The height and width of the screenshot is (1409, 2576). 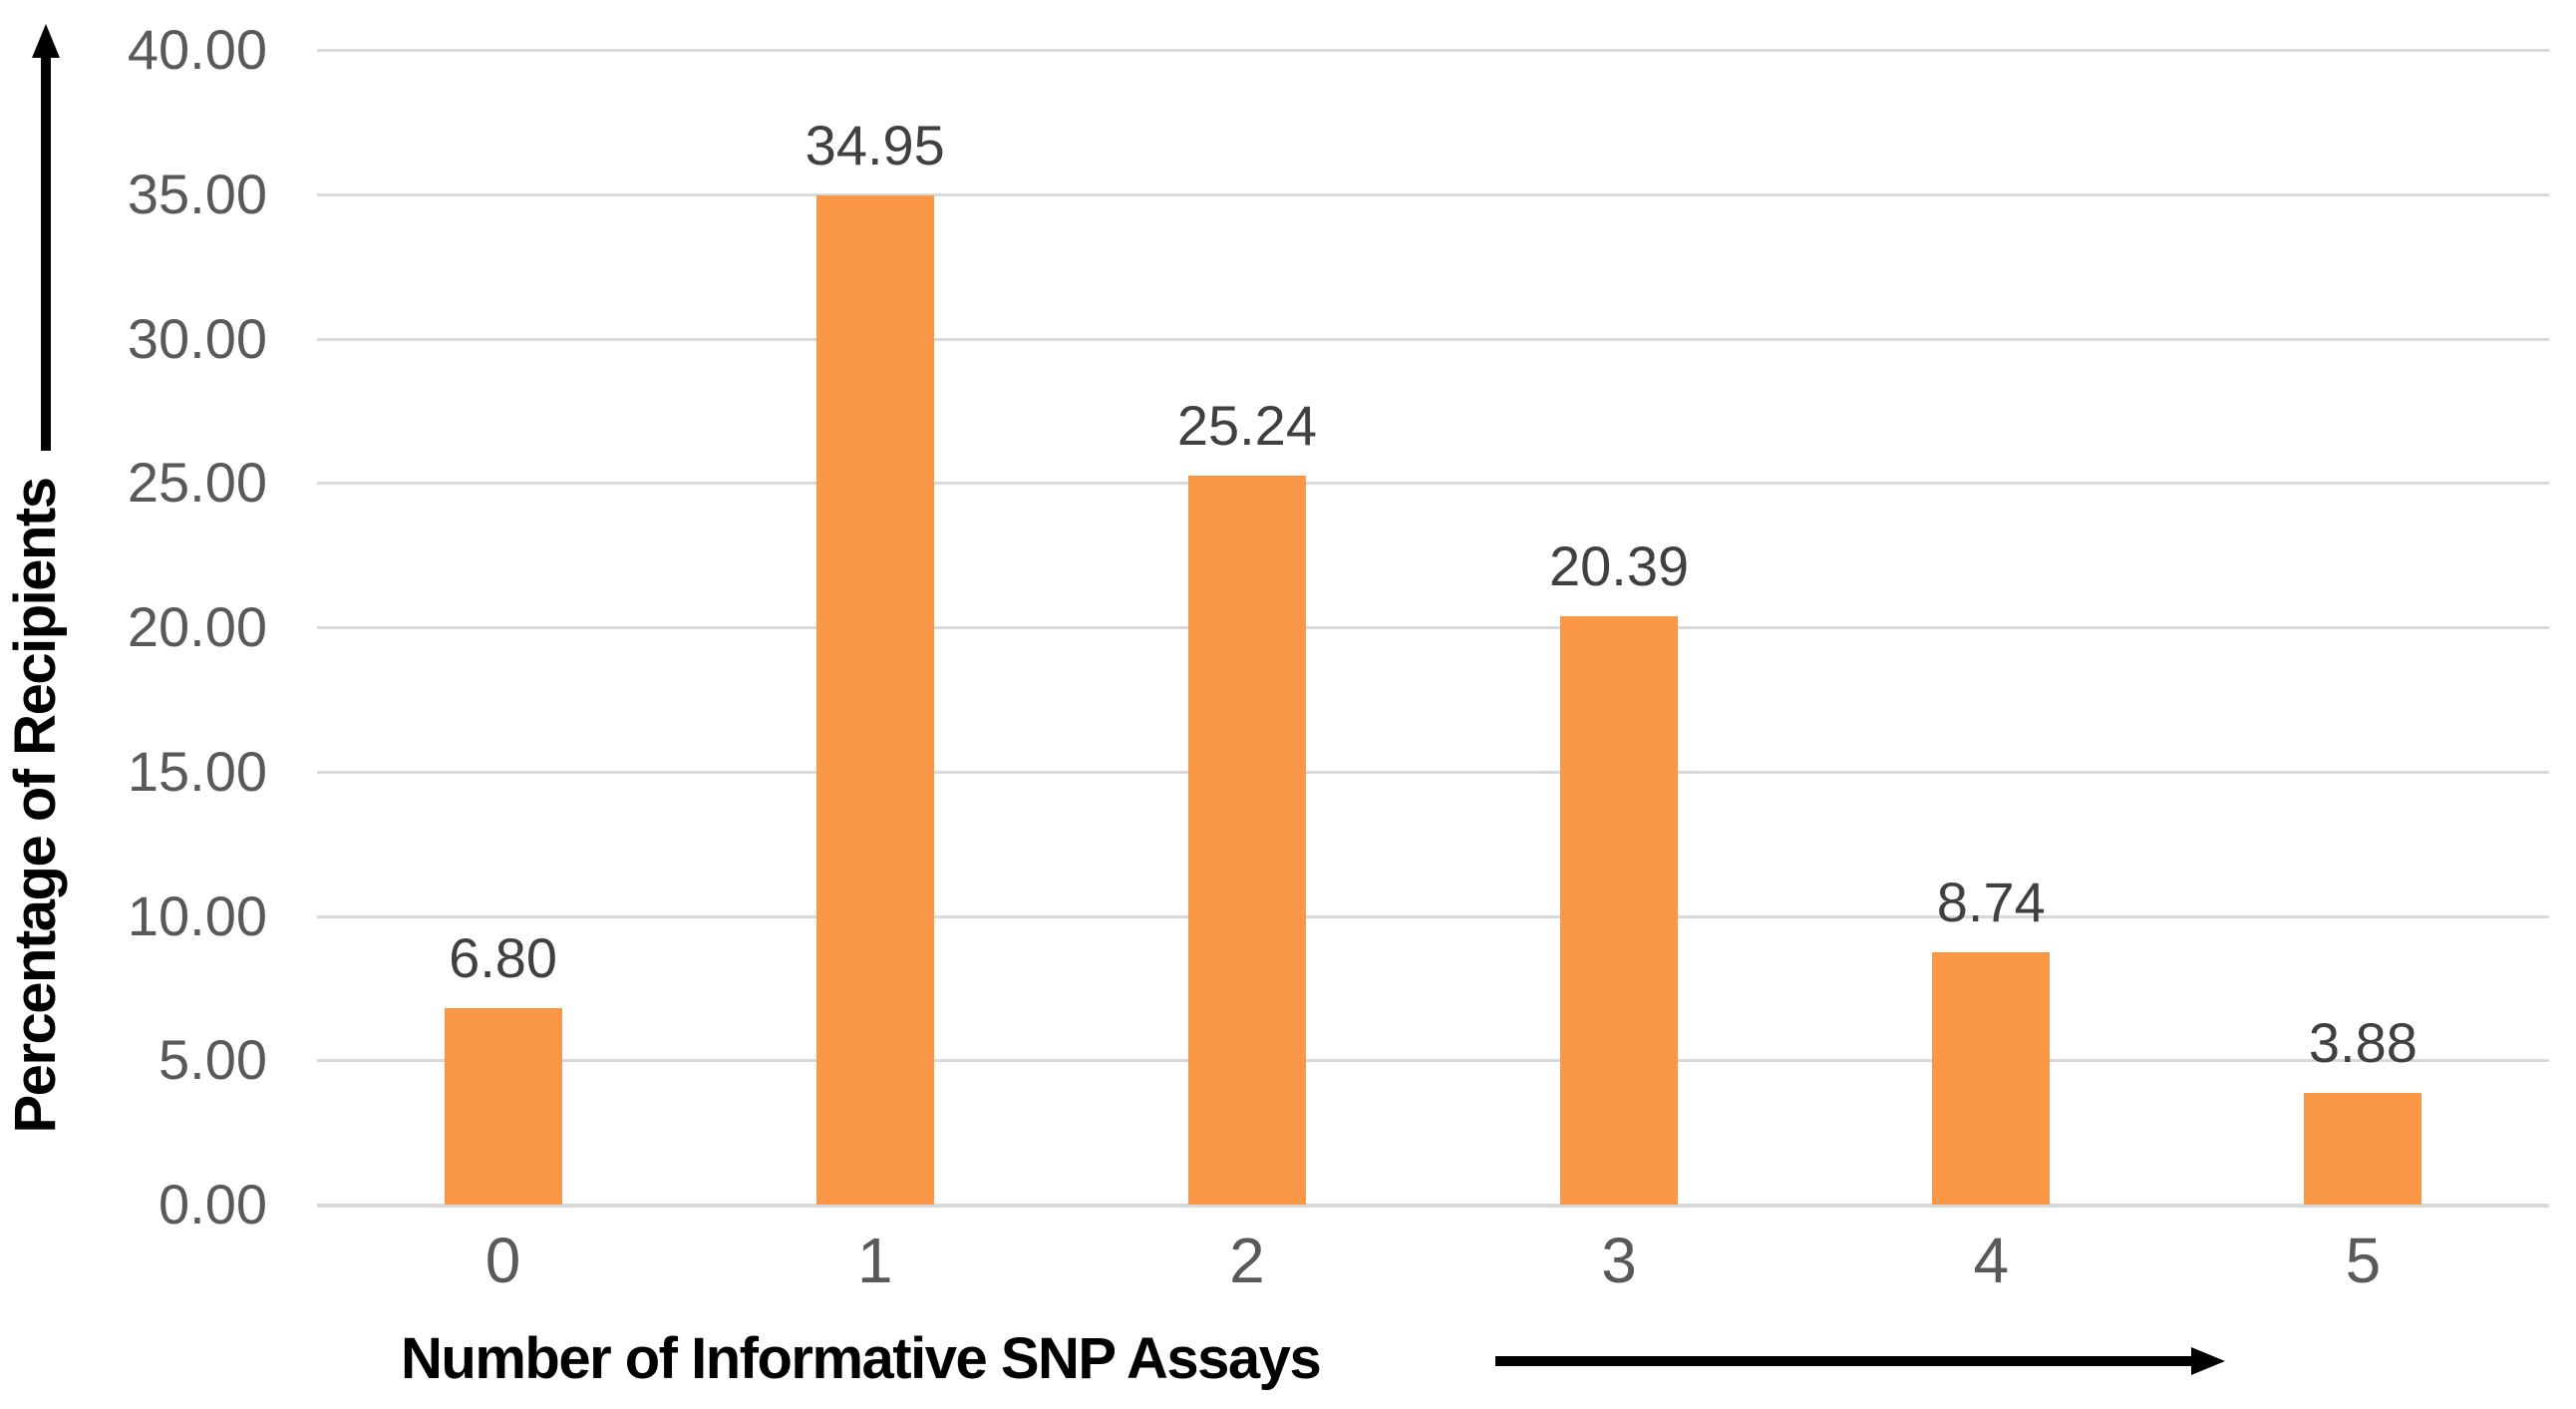 I want to click on bar-value-label: 20.39, so click(x=1619, y=565).